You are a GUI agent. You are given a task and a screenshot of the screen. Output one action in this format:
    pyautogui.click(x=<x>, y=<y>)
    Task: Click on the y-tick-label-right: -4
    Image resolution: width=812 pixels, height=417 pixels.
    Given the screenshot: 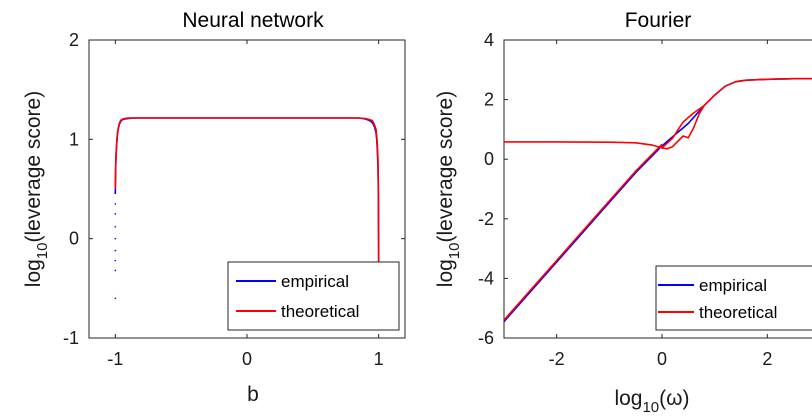 What is the action you would take?
    pyautogui.click(x=486, y=278)
    